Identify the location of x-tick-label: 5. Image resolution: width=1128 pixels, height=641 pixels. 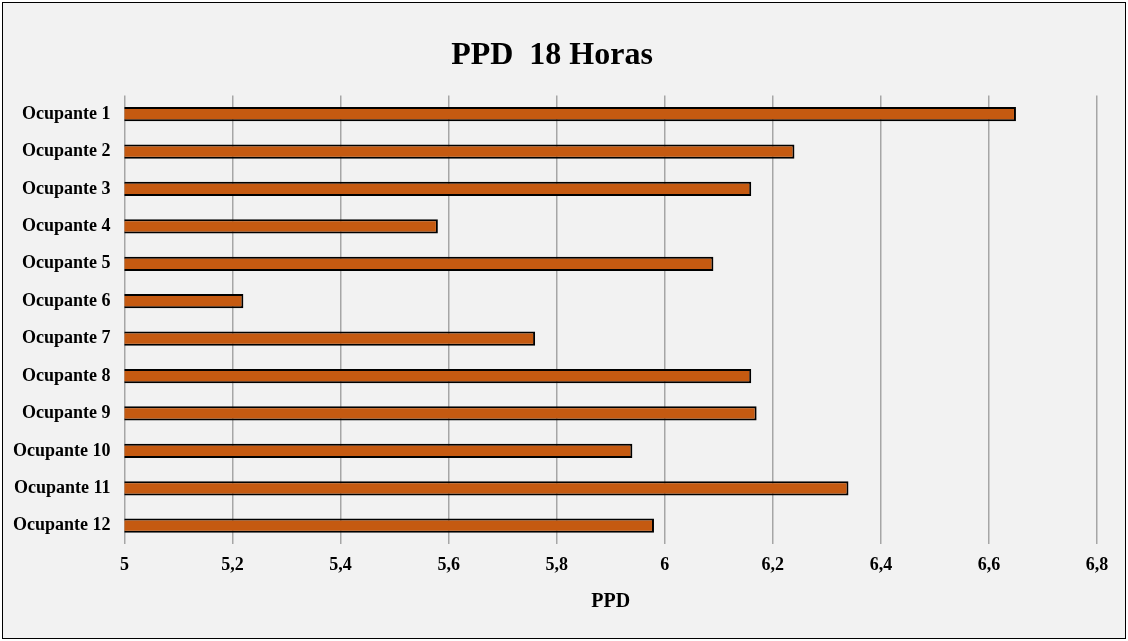
(125, 563).